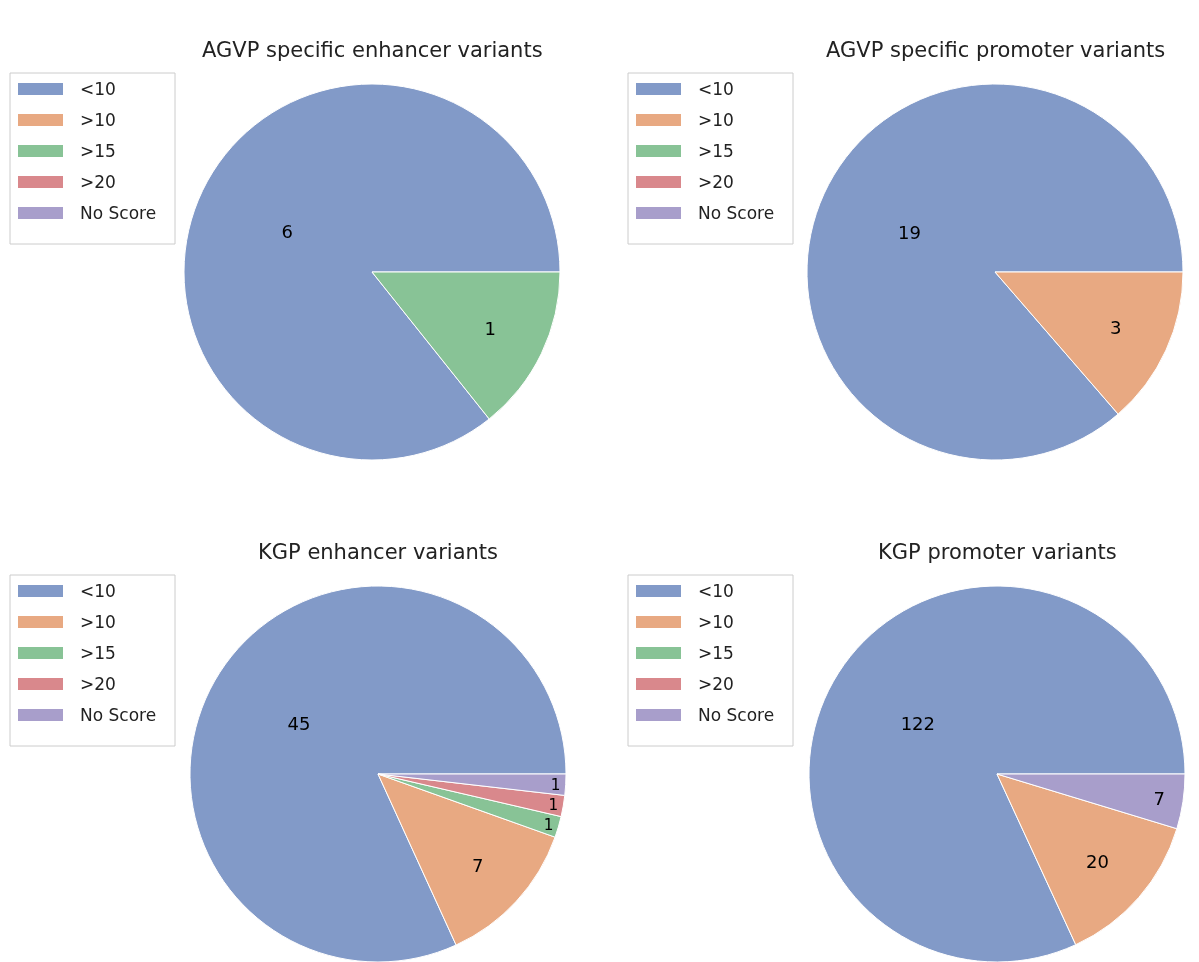 The width and height of the screenshot is (1199, 962). What do you see at coordinates (1098, 862) in the screenshot?
I see `data-label: 20` at bounding box center [1098, 862].